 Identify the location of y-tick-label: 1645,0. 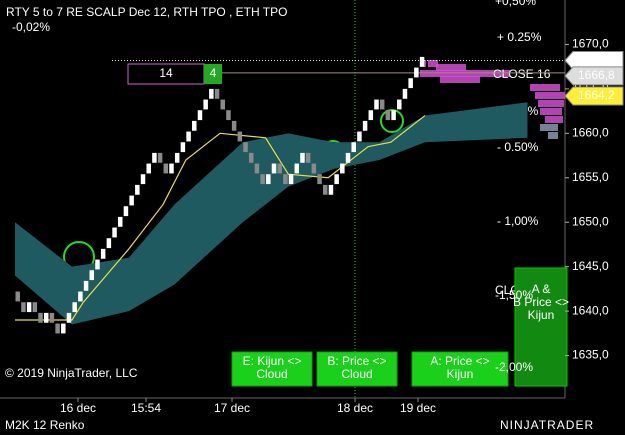
(590, 266).